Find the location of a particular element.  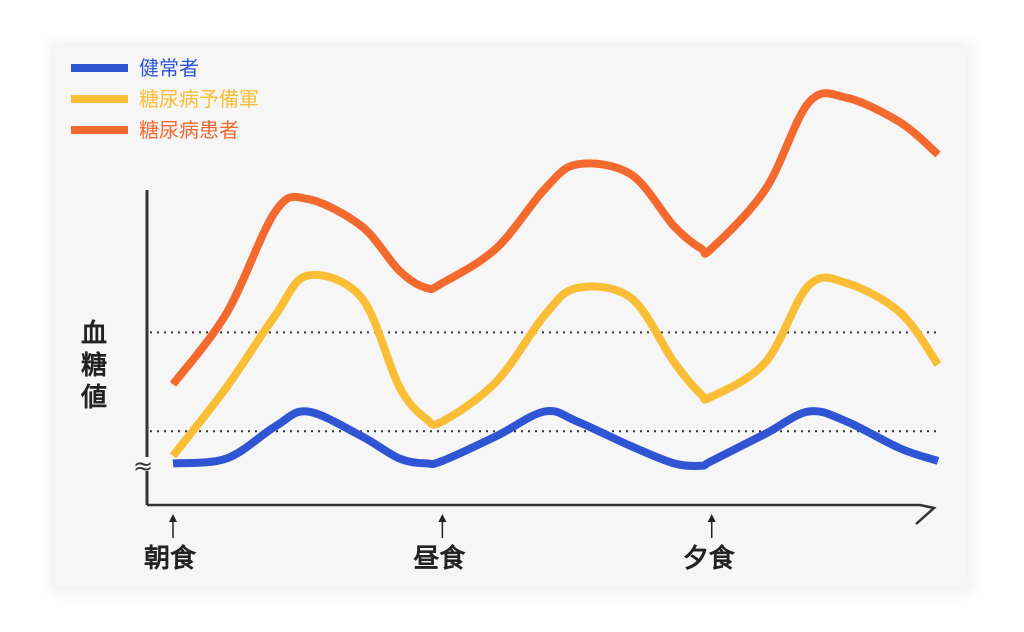

y-axis-label-char: 糖 is located at coordinates (94, 365).